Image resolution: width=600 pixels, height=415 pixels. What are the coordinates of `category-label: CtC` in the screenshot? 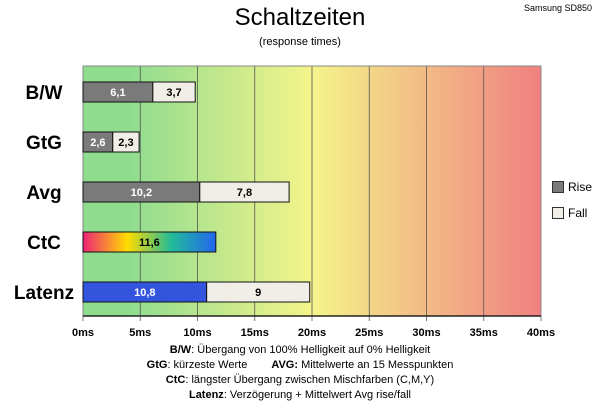 It's located at (44, 243).